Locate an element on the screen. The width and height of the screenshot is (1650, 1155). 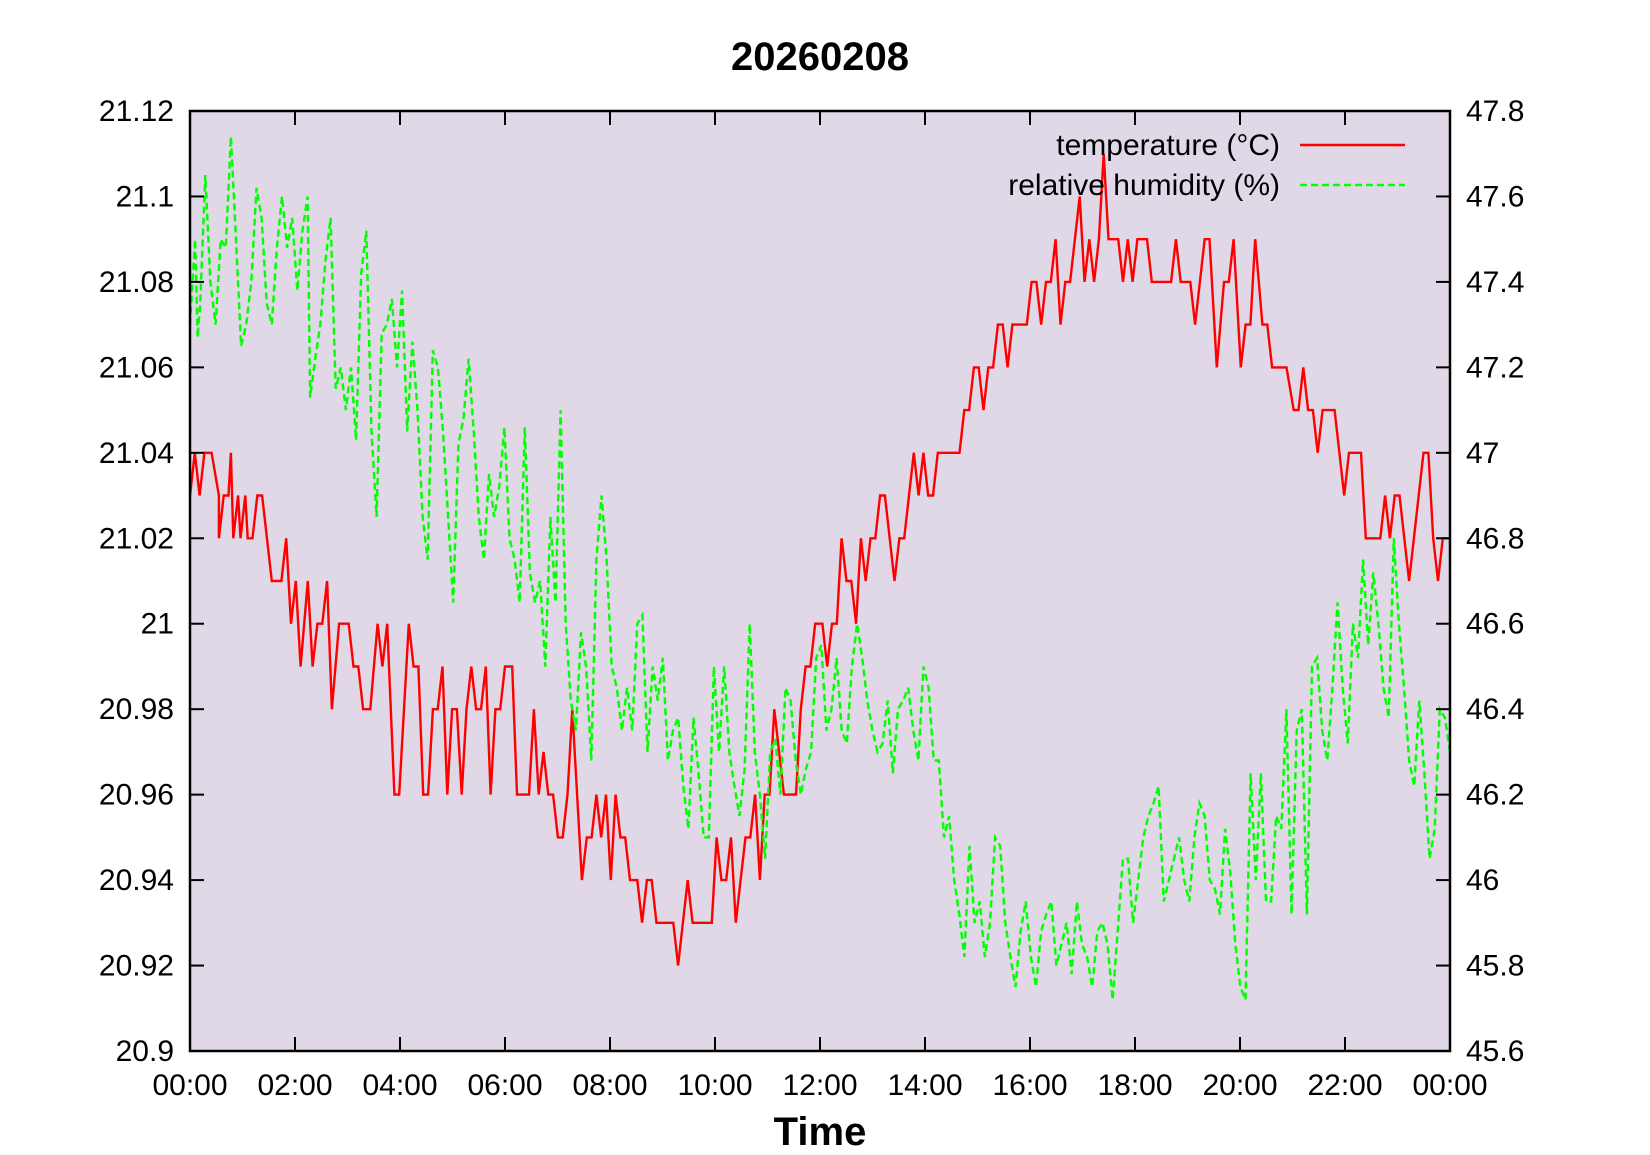
x-tick-label: 18:00 is located at coordinates (1134, 1085).